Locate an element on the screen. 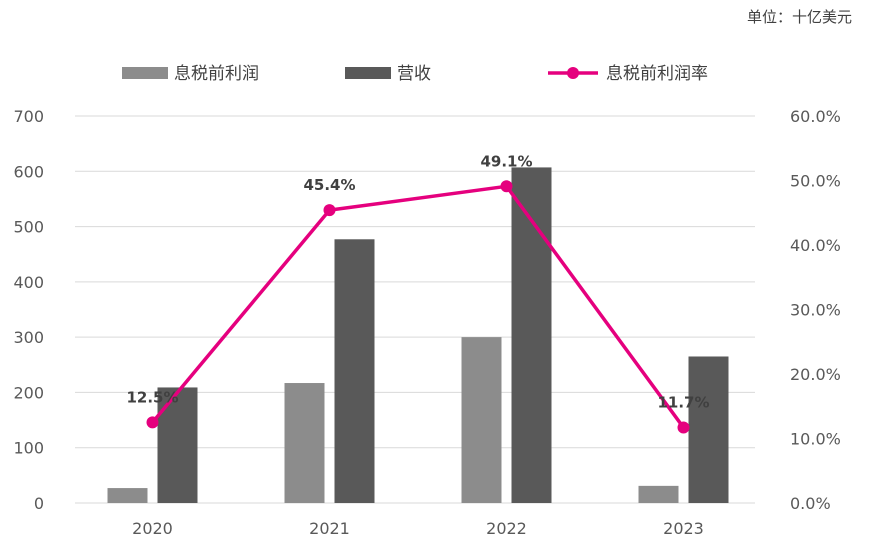  left-tick-label: 500 is located at coordinates (28, 227).